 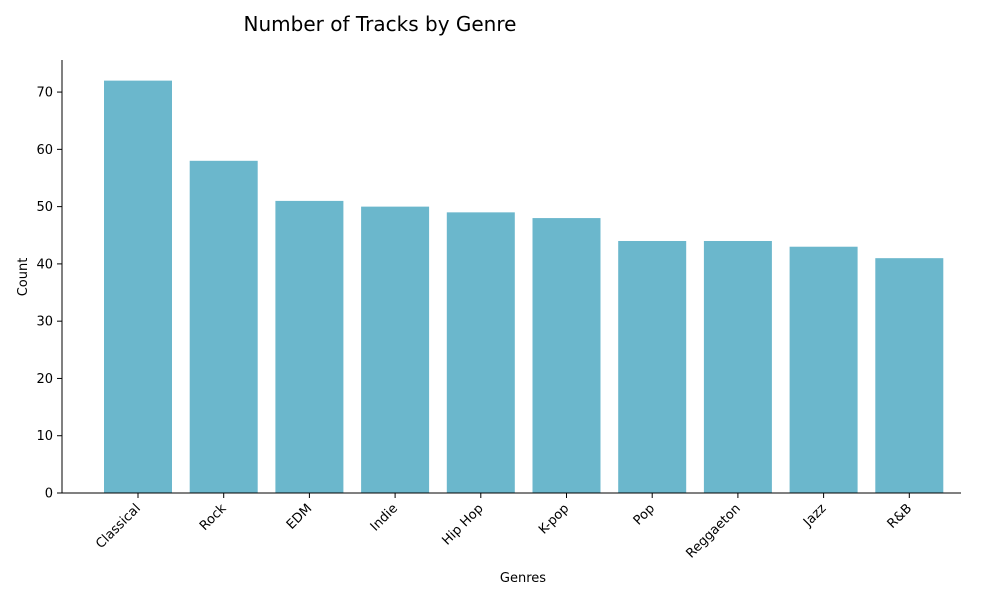 I want to click on bar-classical, so click(x=138, y=286).